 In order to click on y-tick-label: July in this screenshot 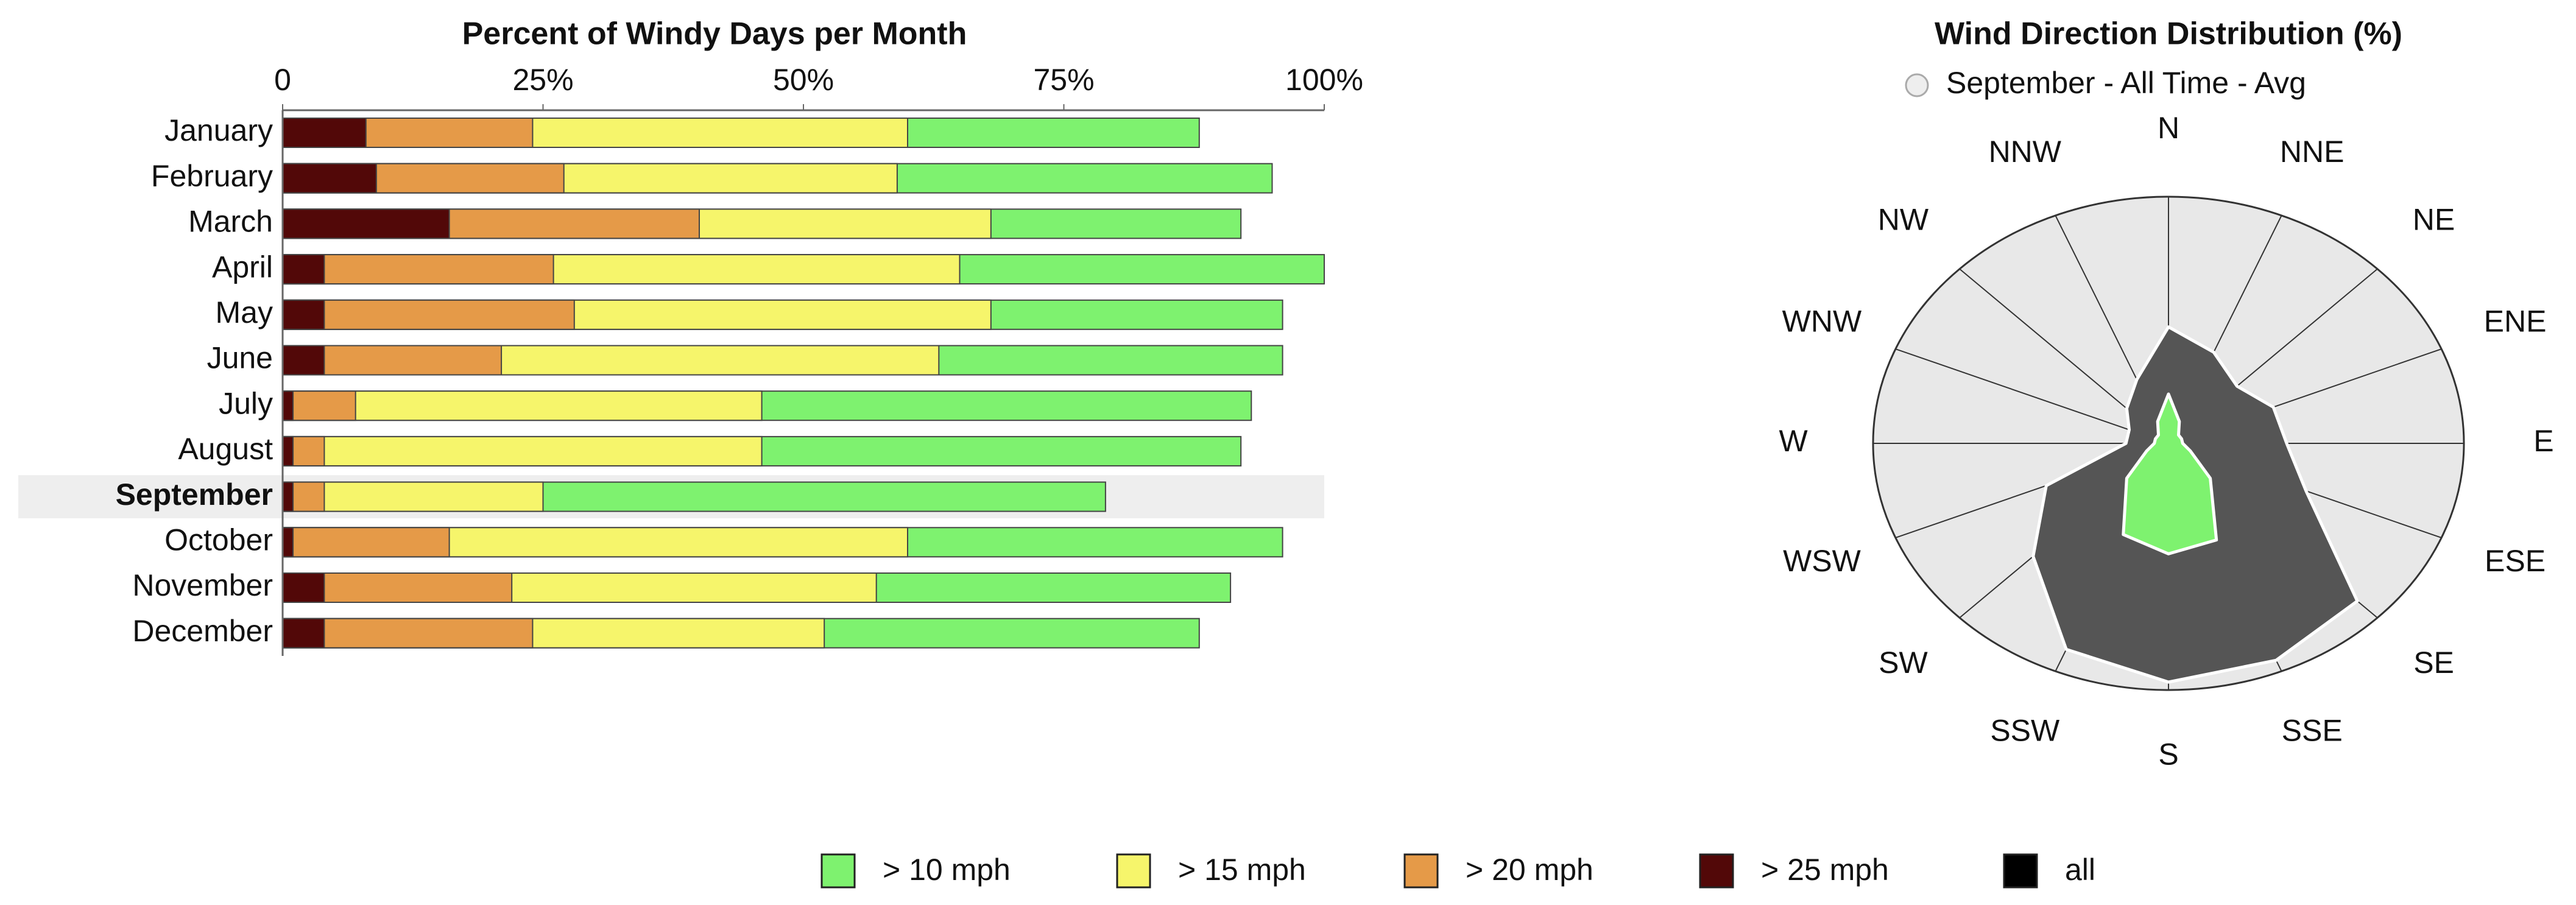, I will do `click(246, 403)`.